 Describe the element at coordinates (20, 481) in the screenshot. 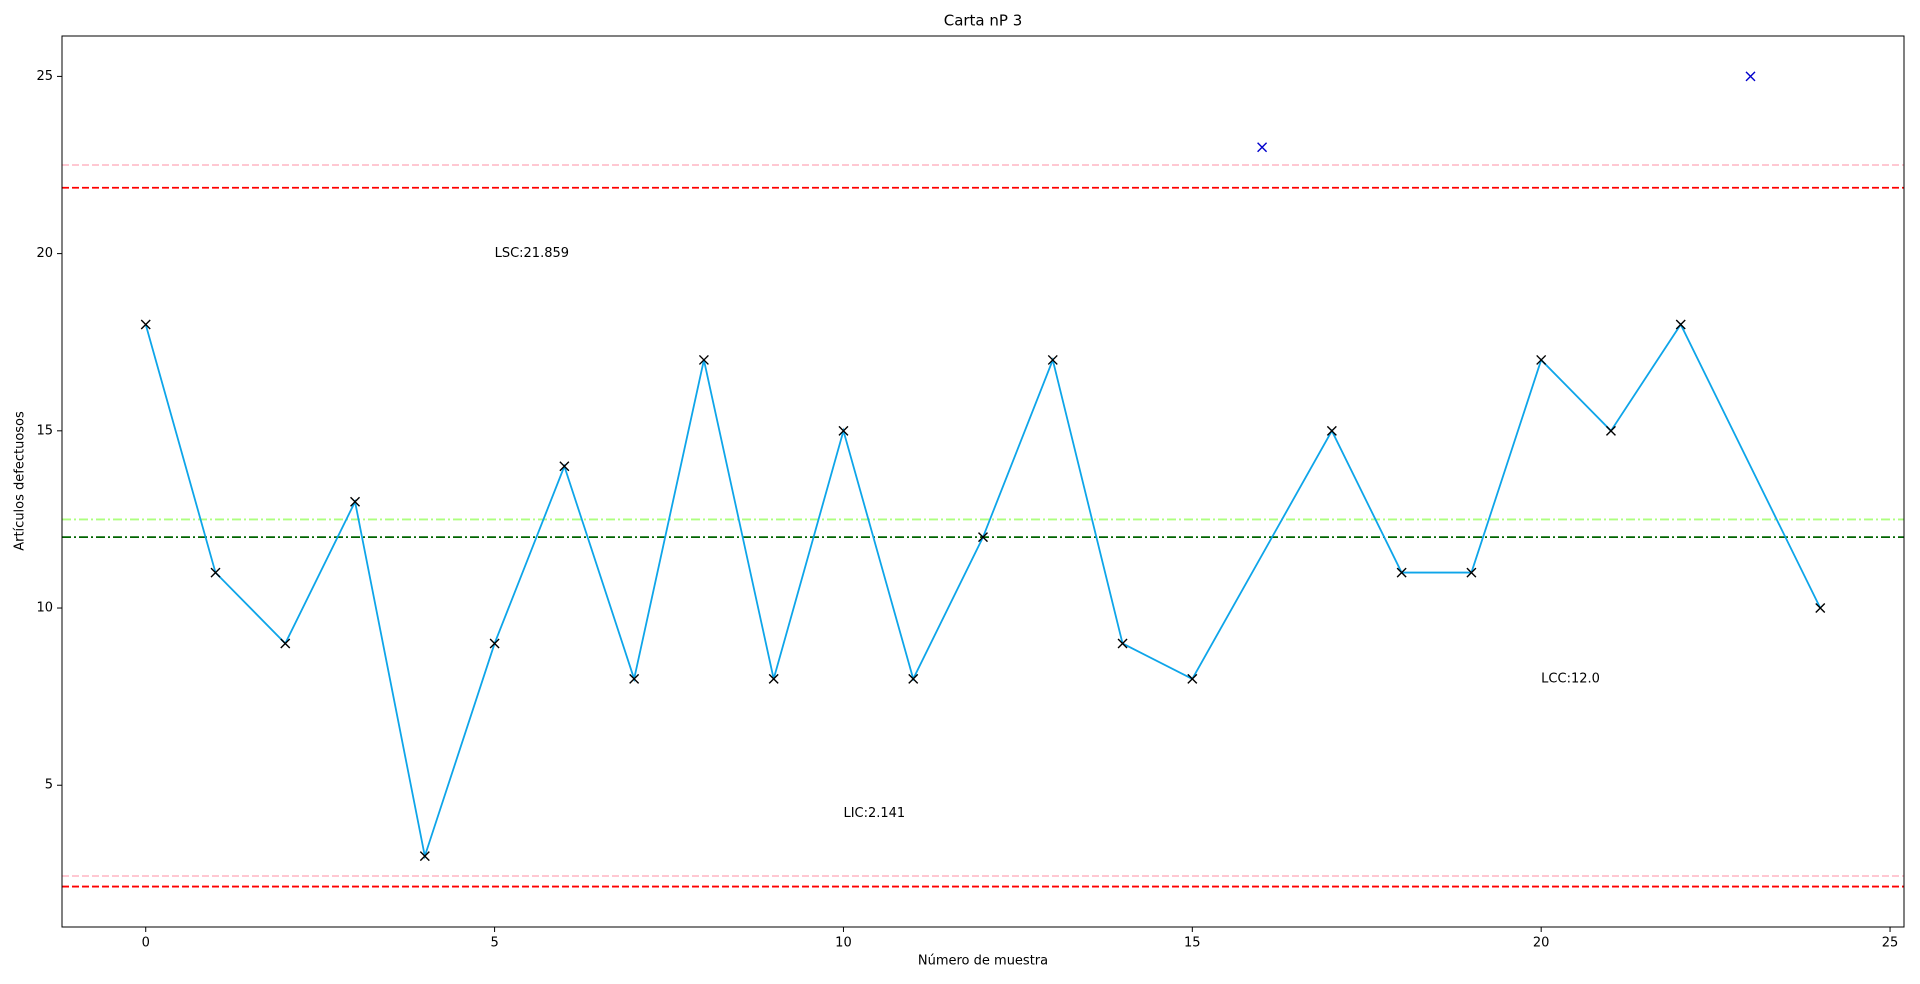

I see `y-axis-label: Artículos defectuosos` at that location.